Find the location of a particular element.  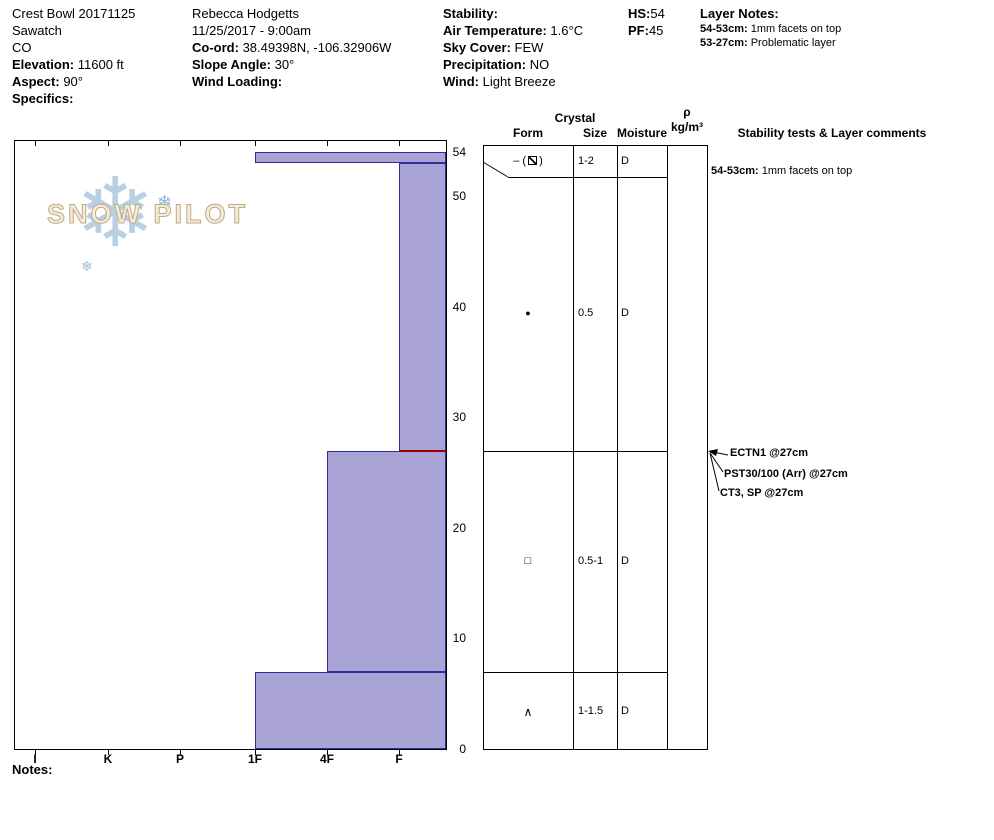

precipitation-value: NO is located at coordinates (539, 64).